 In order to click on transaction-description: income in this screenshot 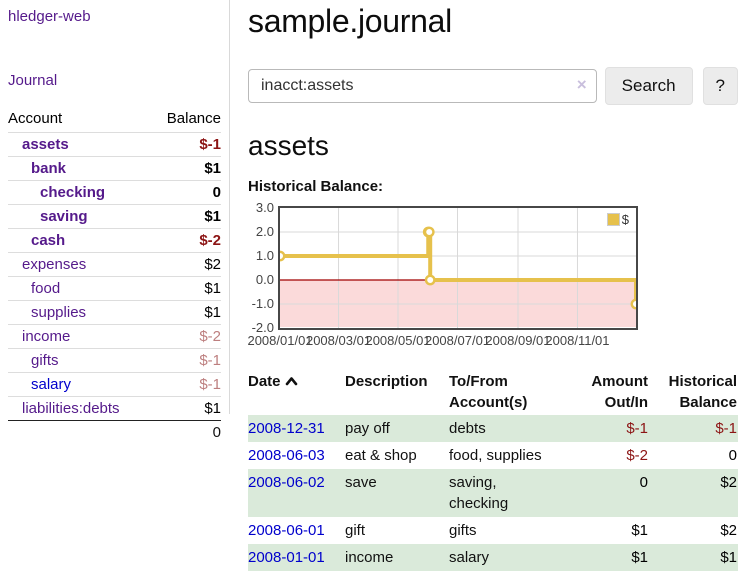, I will do `click(369, 557)`.